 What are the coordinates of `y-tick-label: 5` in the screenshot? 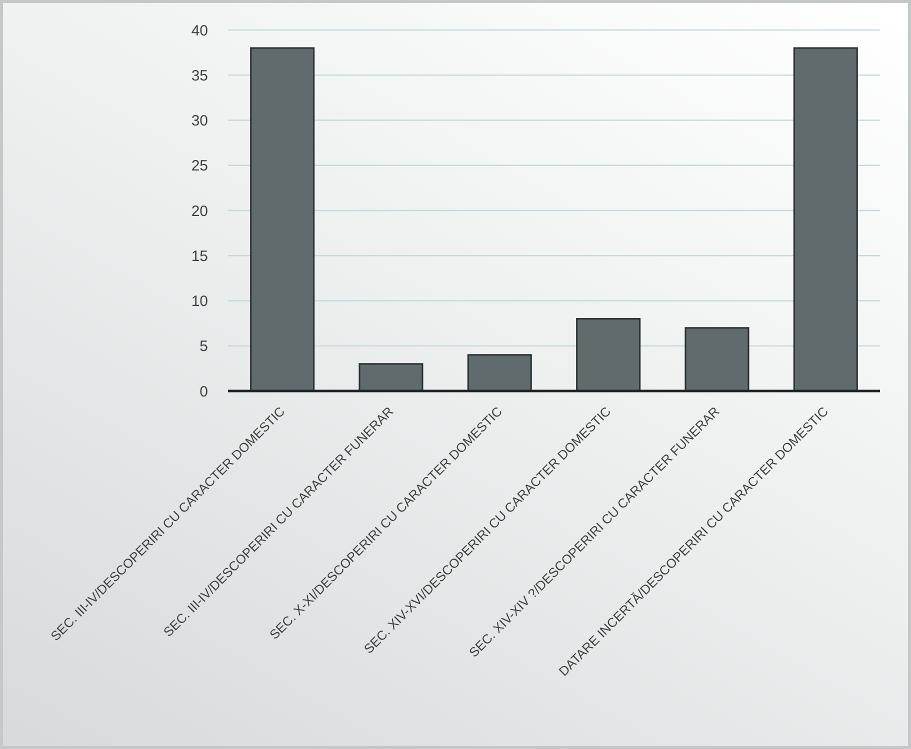 It's located at (204, 347).